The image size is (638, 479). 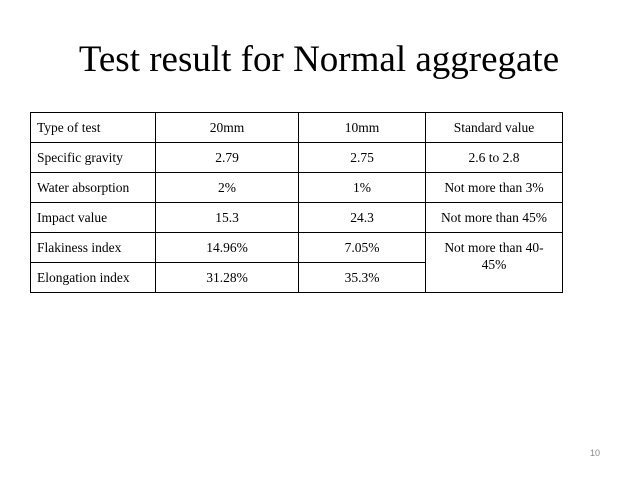 I want to click on table-row: Type of test 20mm 10mm Standard value, so click(x=296, y=127).